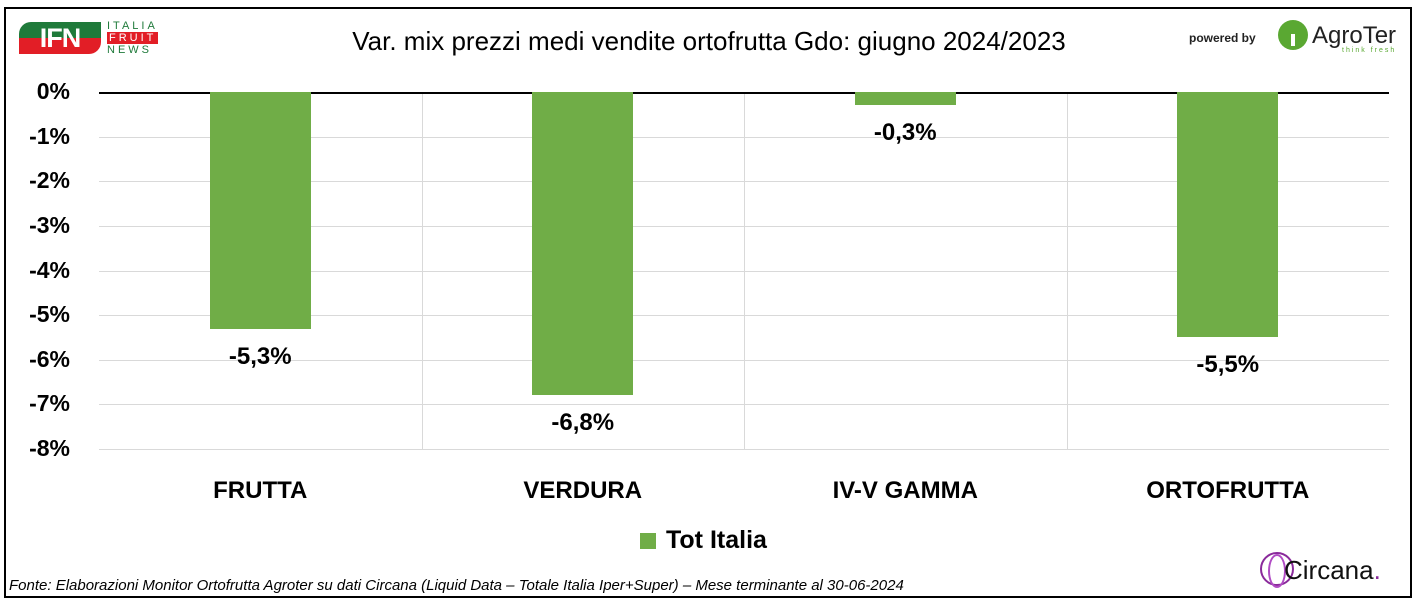 Image resolution: width=1418 pixels, height=608 pixels. I want to click on bar-iv-v-gamma, so click(905, 99).